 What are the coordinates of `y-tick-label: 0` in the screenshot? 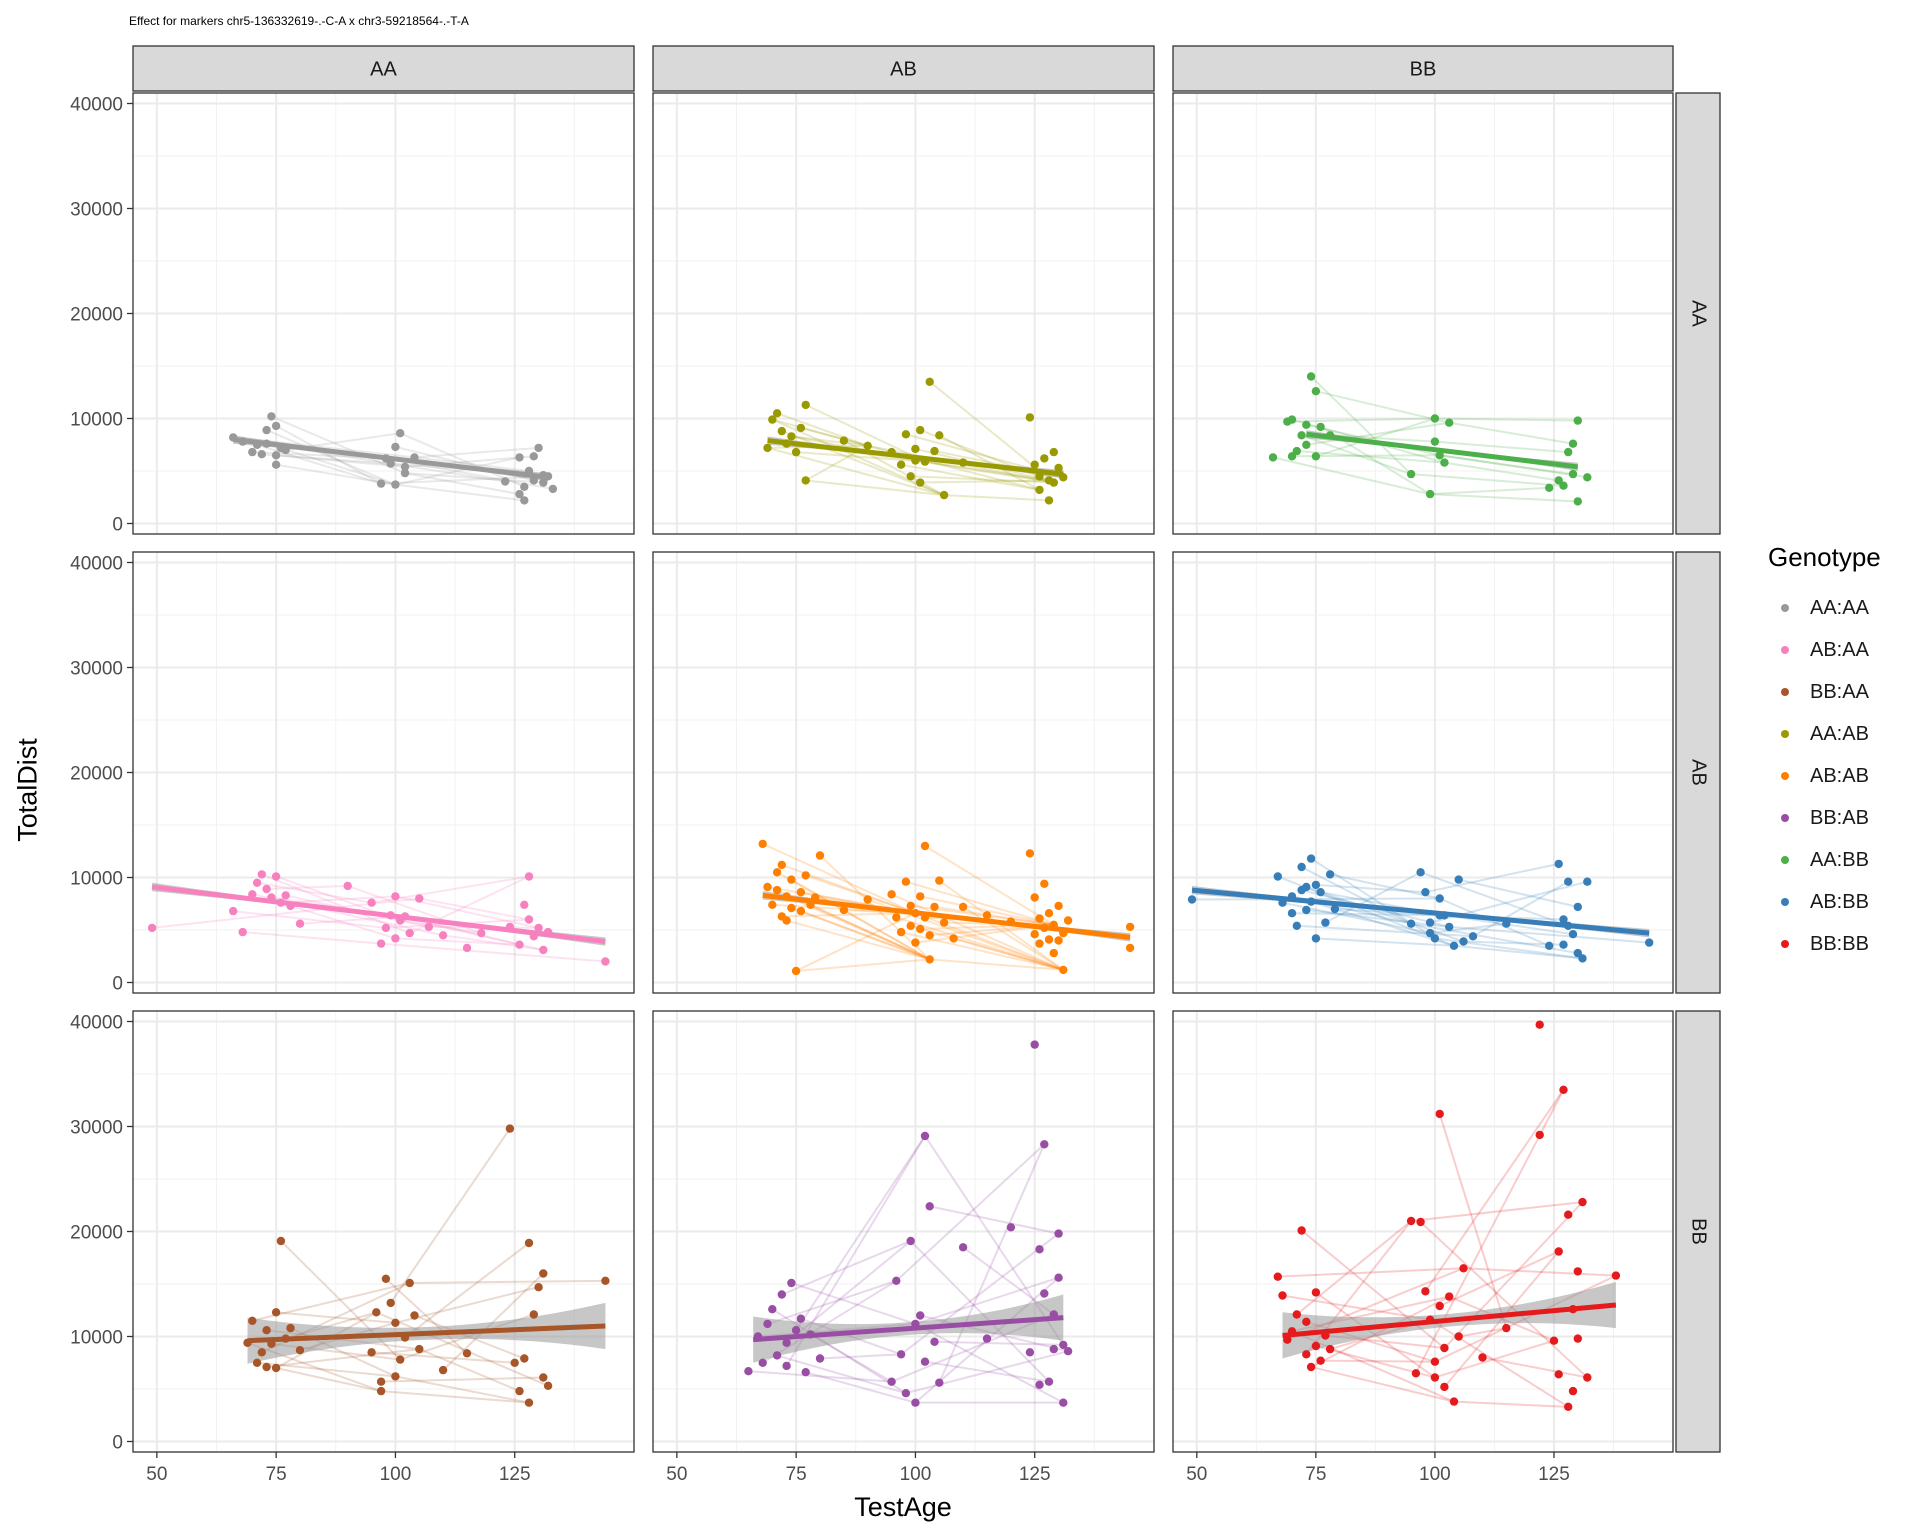 It's located at (117, 525).